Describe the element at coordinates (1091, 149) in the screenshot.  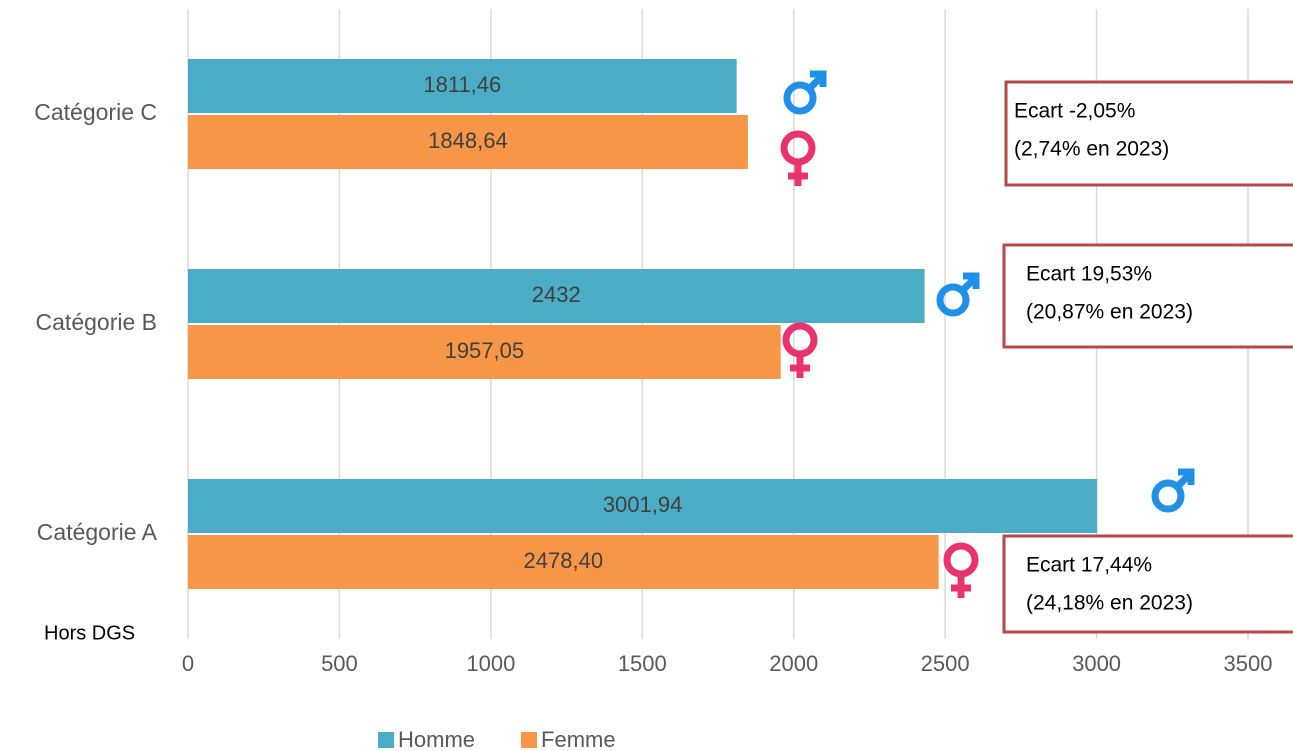
I see `annotation-text: (2,74% en 2023)` at that location.